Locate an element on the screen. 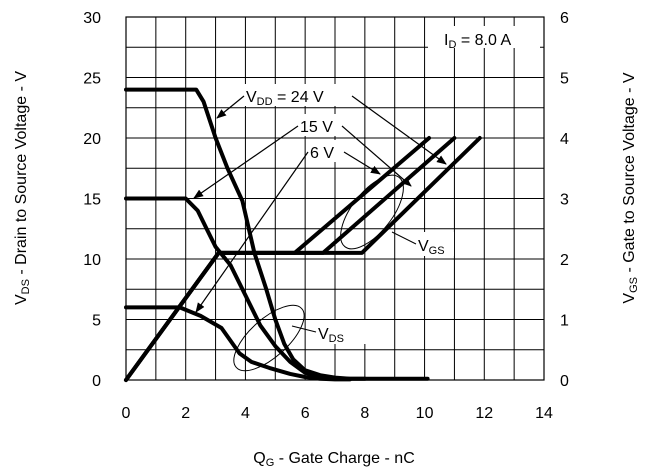 The height and width of the screenshot is (472, 654). y-right-tick-label-0: 0 is located at coordinates (564, 381).